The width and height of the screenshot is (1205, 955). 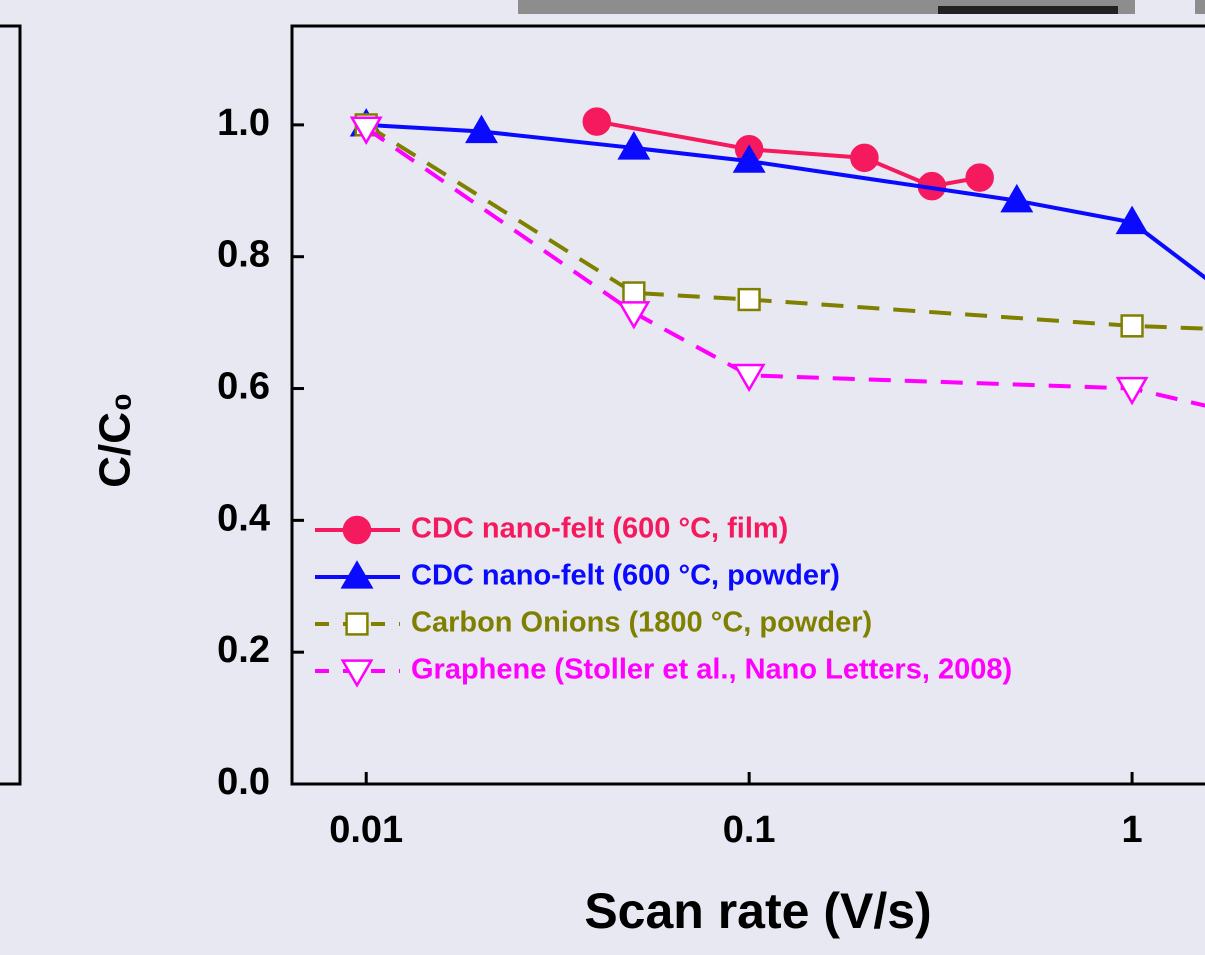 I want to click on y-tick-label: 0.4, so click(x=243, y=518).